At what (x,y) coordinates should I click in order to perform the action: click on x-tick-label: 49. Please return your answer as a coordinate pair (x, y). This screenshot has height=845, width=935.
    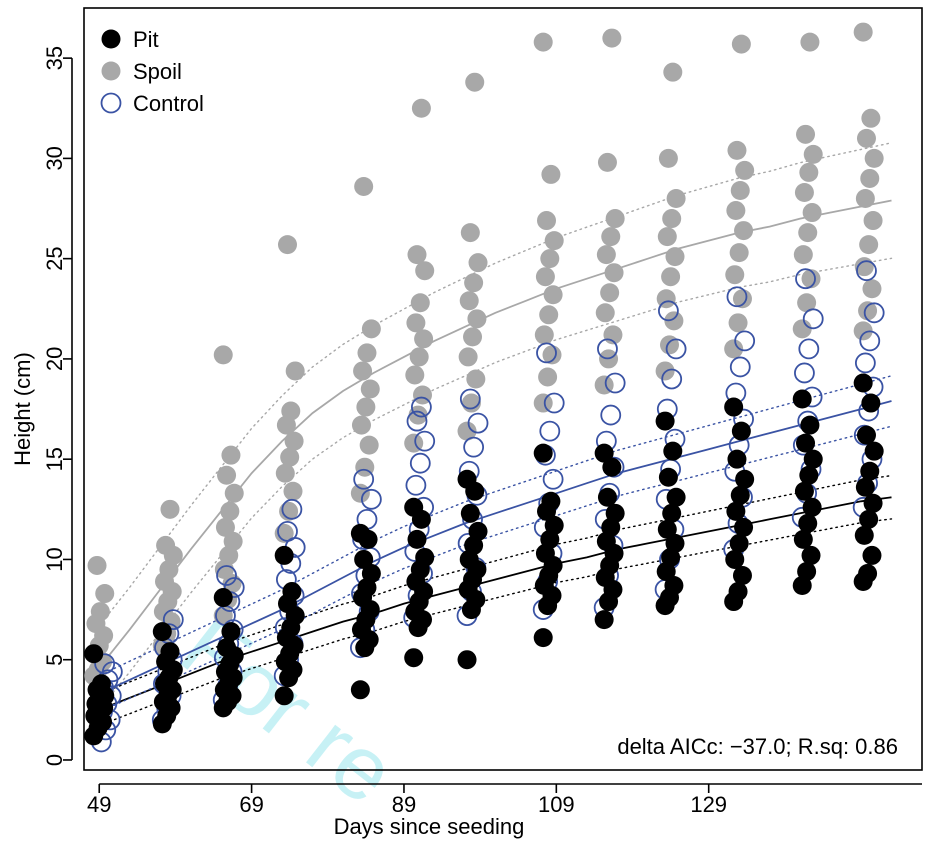
    Looking at the image, I should click on (99, 804).